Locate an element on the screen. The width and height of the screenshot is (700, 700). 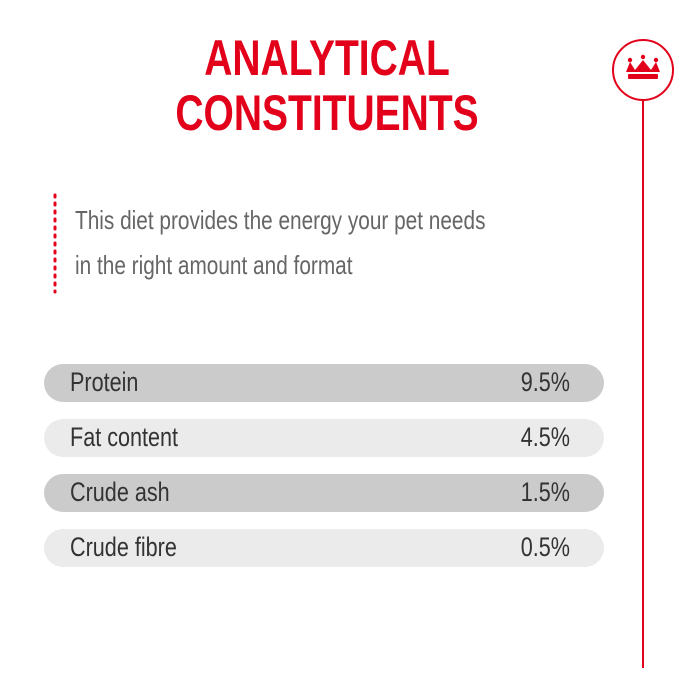
row-label: Protein is located at coordinates (104, 382).